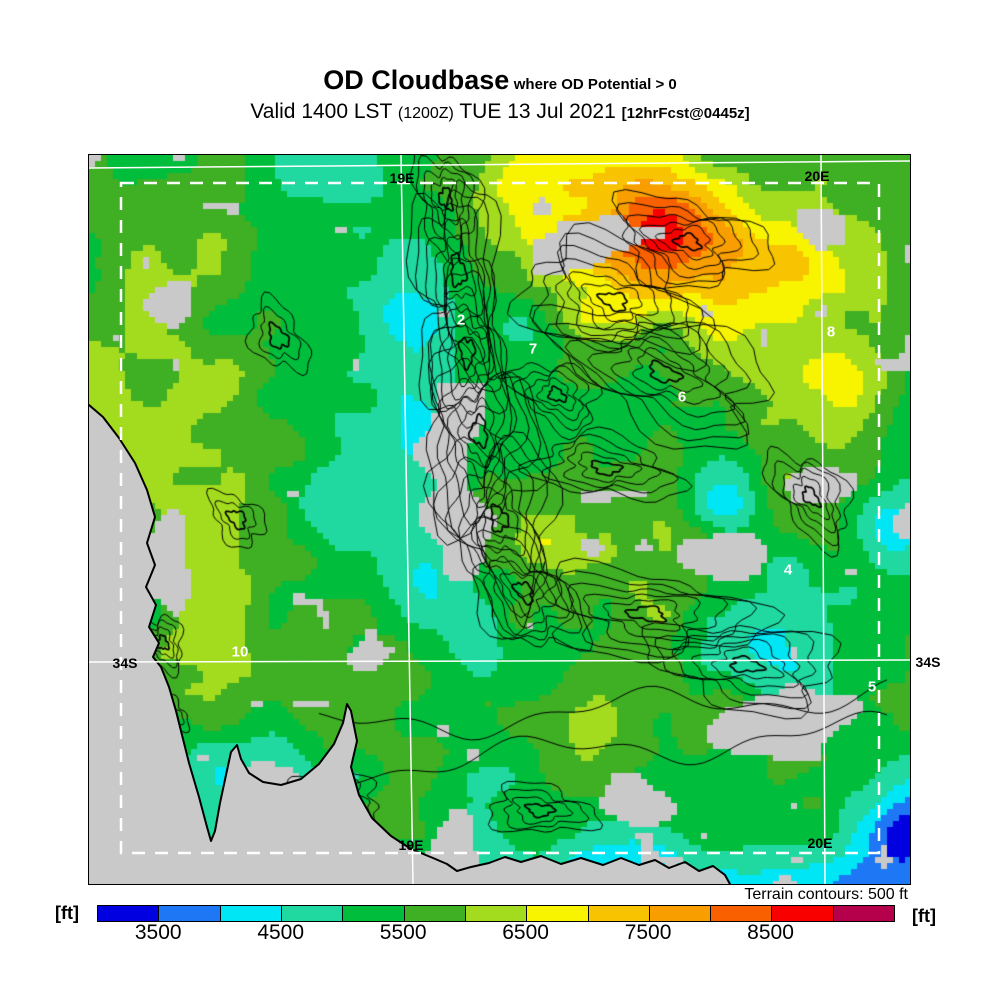 The width and height of the screenshot is (1000, 1000). Describe the element at coordinates (685, 113) in the screenshot. I see `forecast-tag: [12hrFcst@0445z]` at that location.